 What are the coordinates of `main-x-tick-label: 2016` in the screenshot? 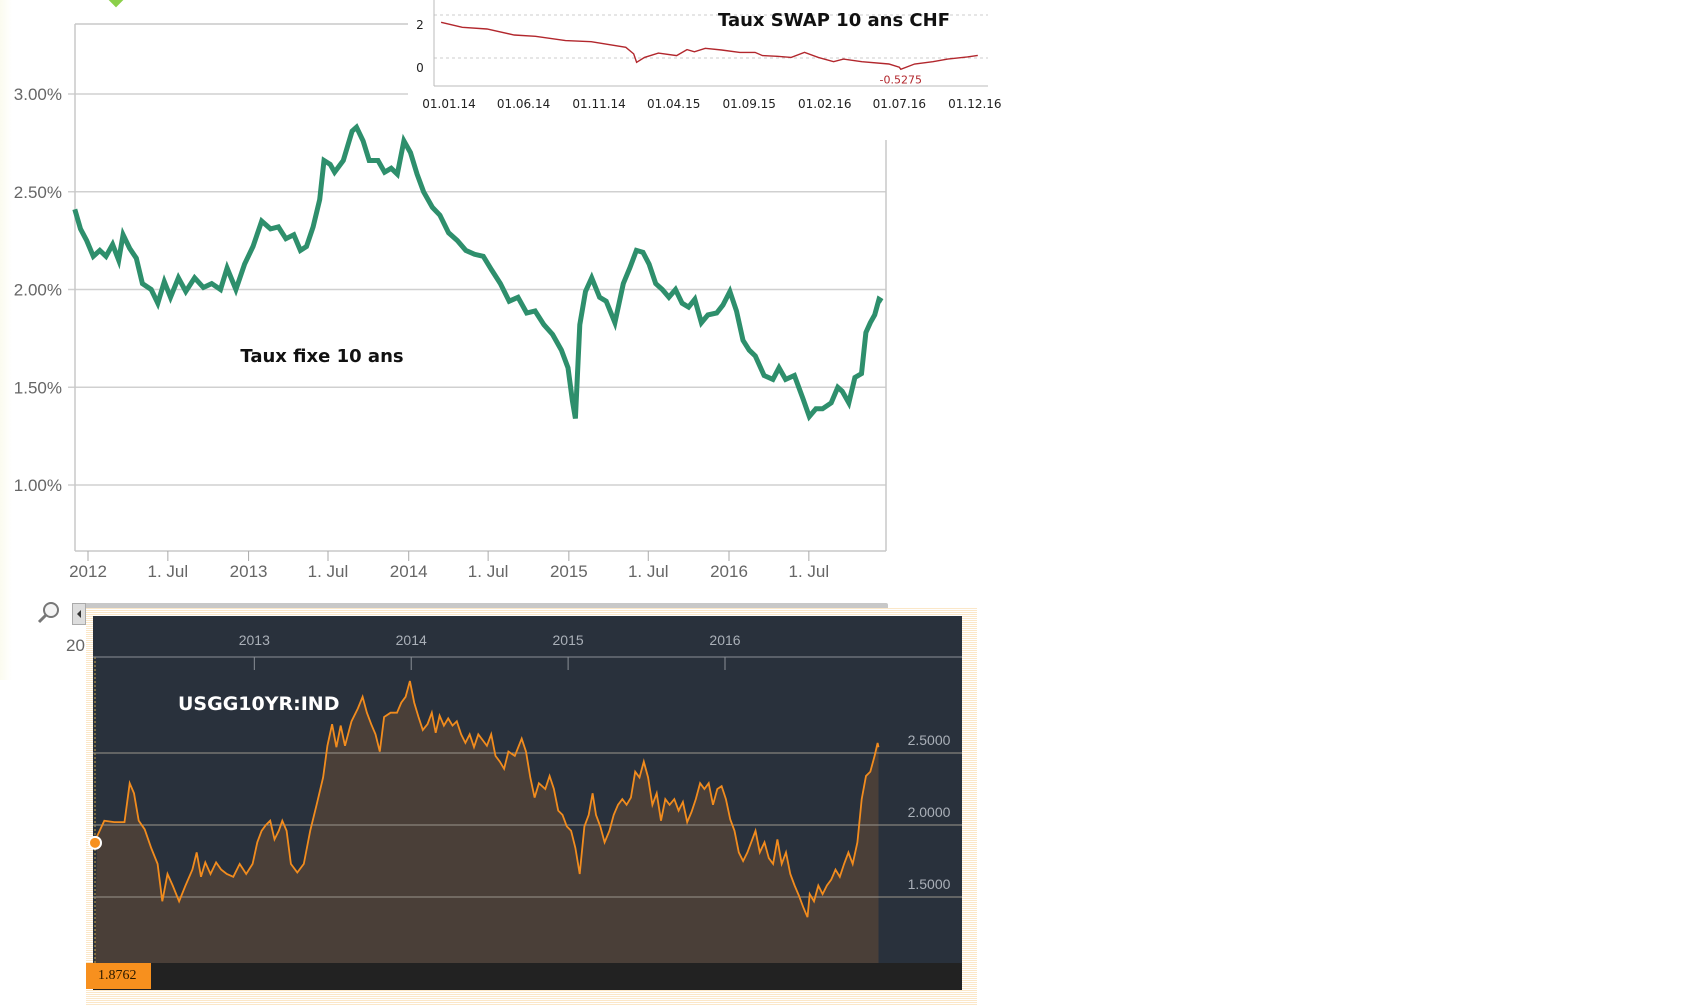 It's located at (729, 571).